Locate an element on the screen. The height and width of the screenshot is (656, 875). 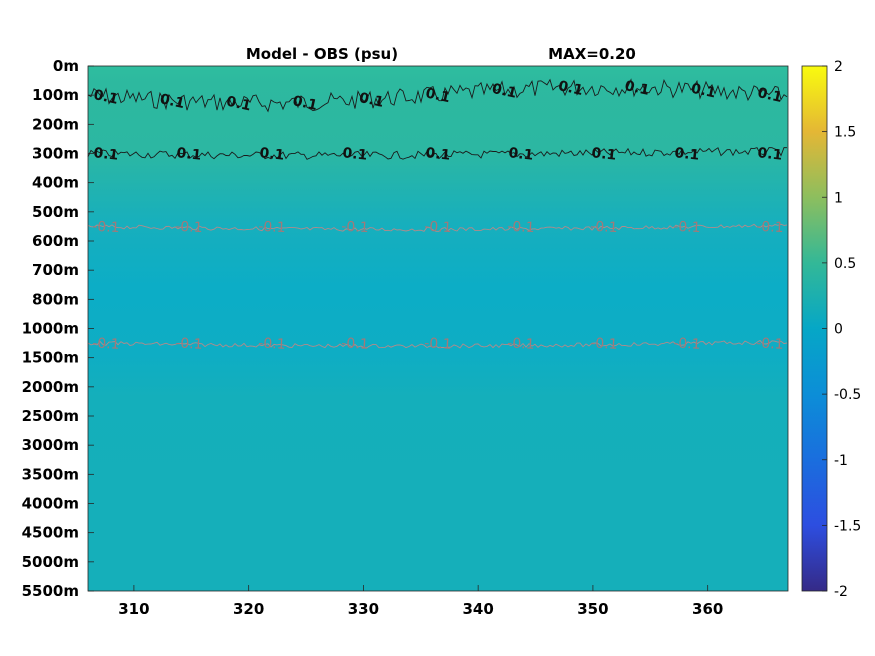
colorbar-axis: 2 1.5 1 0.5 0 -0.5 -1 -1.5 -2 is located at coordinates (841, 329).